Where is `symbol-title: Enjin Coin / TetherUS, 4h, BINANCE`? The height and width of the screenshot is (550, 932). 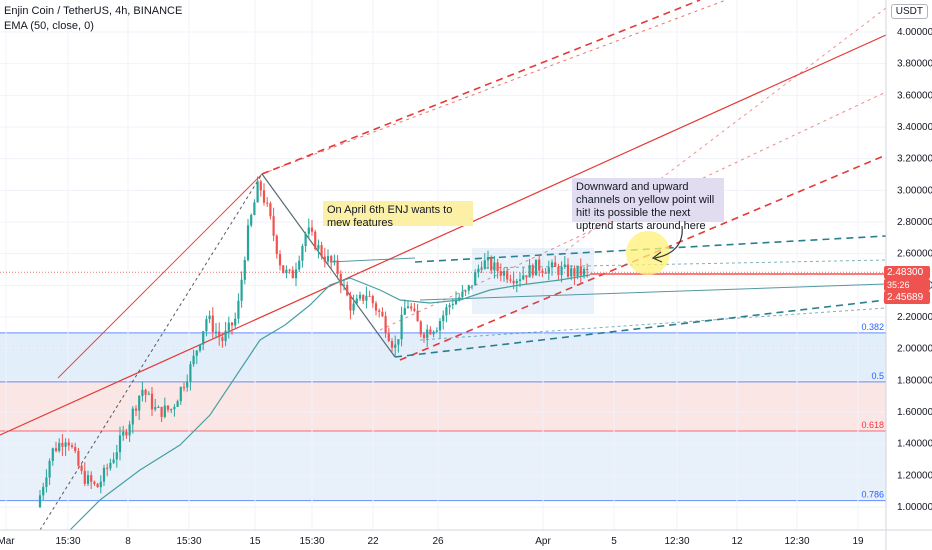
symbol-title: Enjin Coin / TetherUS, 4h, BINANCE is located at coordinates (93, 11).